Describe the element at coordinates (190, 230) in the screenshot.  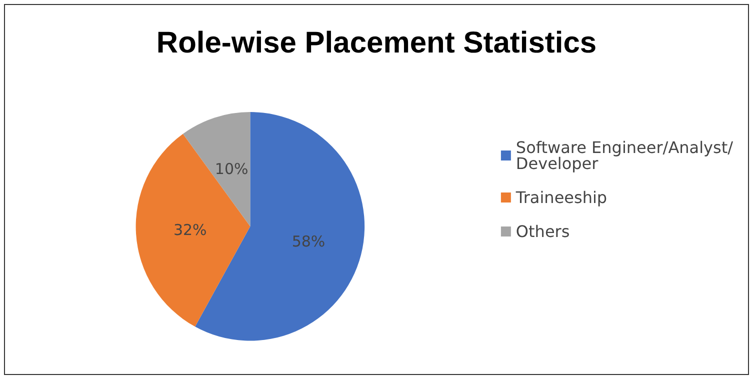
I see `data-label: 32%` at that location.